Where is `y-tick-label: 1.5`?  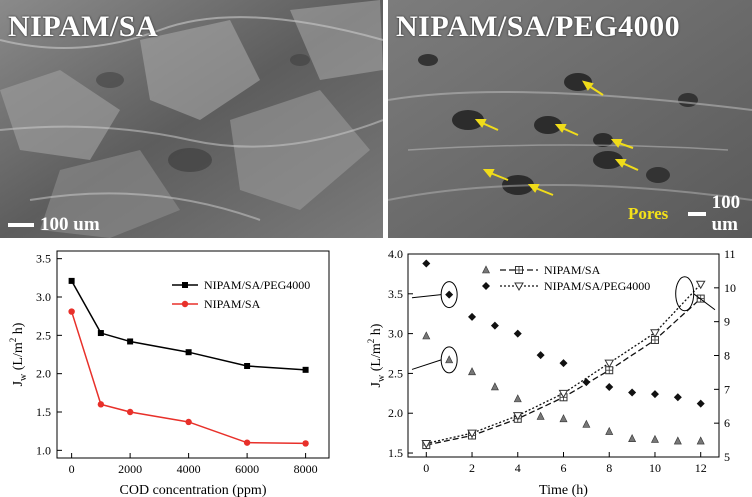
y-tick-label: 1.5 is located at coordinates (43, 412).